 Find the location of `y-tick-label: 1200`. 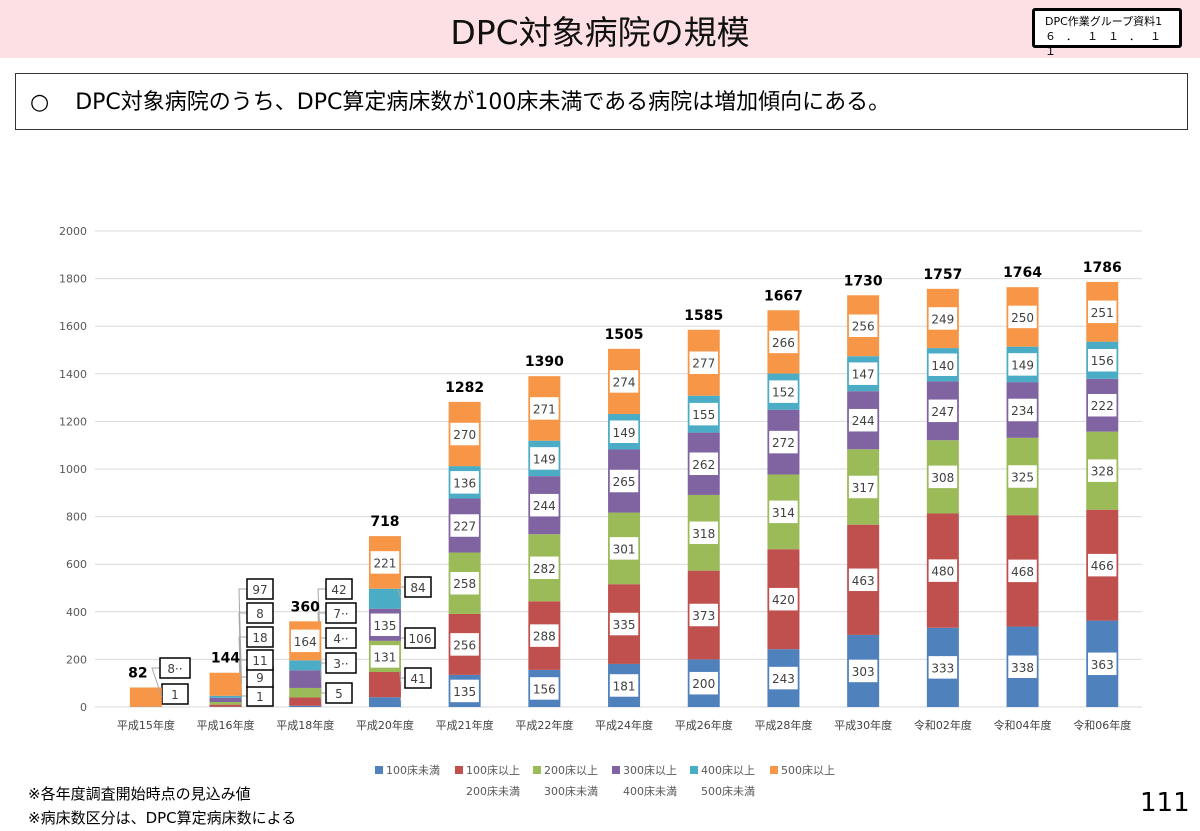

y-tick-label: 1200 is located at coordinates (73, 421).